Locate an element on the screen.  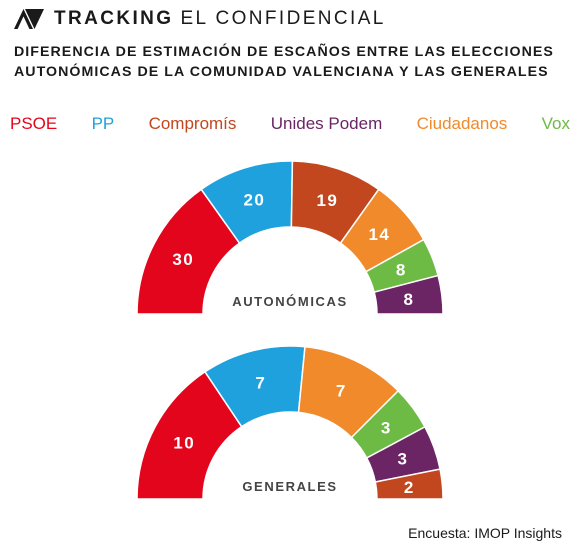
brand-name: TRACKING EL CONFIDENCIAL is located at coordinates (220, 19).